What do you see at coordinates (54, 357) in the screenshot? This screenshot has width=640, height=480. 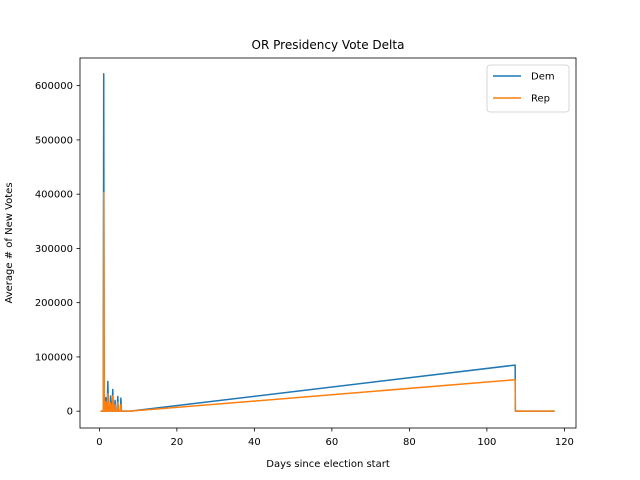 I see `y-tick-label: 100000` at bounding box center [54, 357].